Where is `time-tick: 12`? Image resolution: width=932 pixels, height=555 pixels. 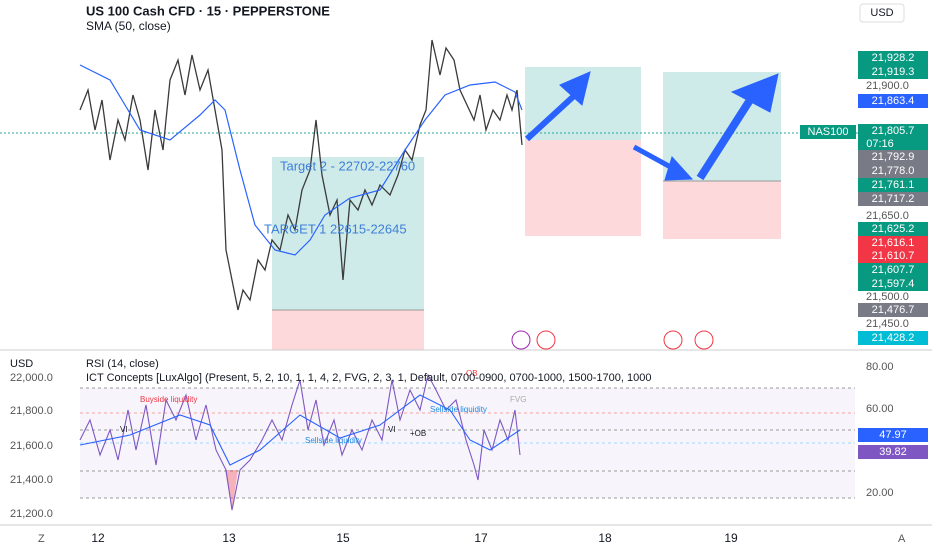
time-tick: 12 is located at coordinates (98, 538).